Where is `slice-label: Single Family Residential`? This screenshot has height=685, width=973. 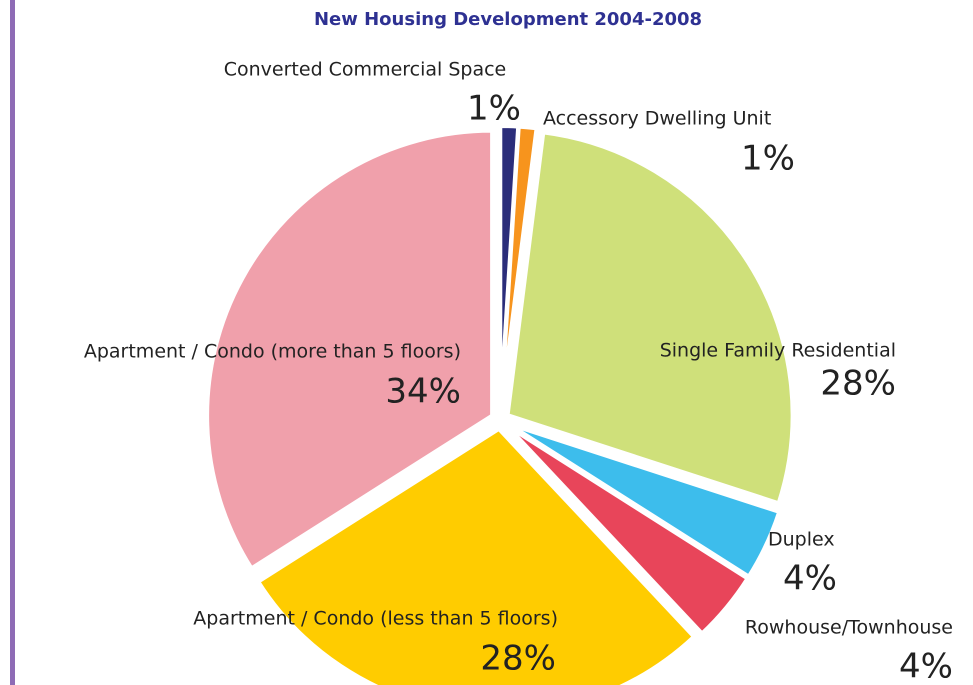 slice-label: Single Family Residential is located at coordinates (778, 351).